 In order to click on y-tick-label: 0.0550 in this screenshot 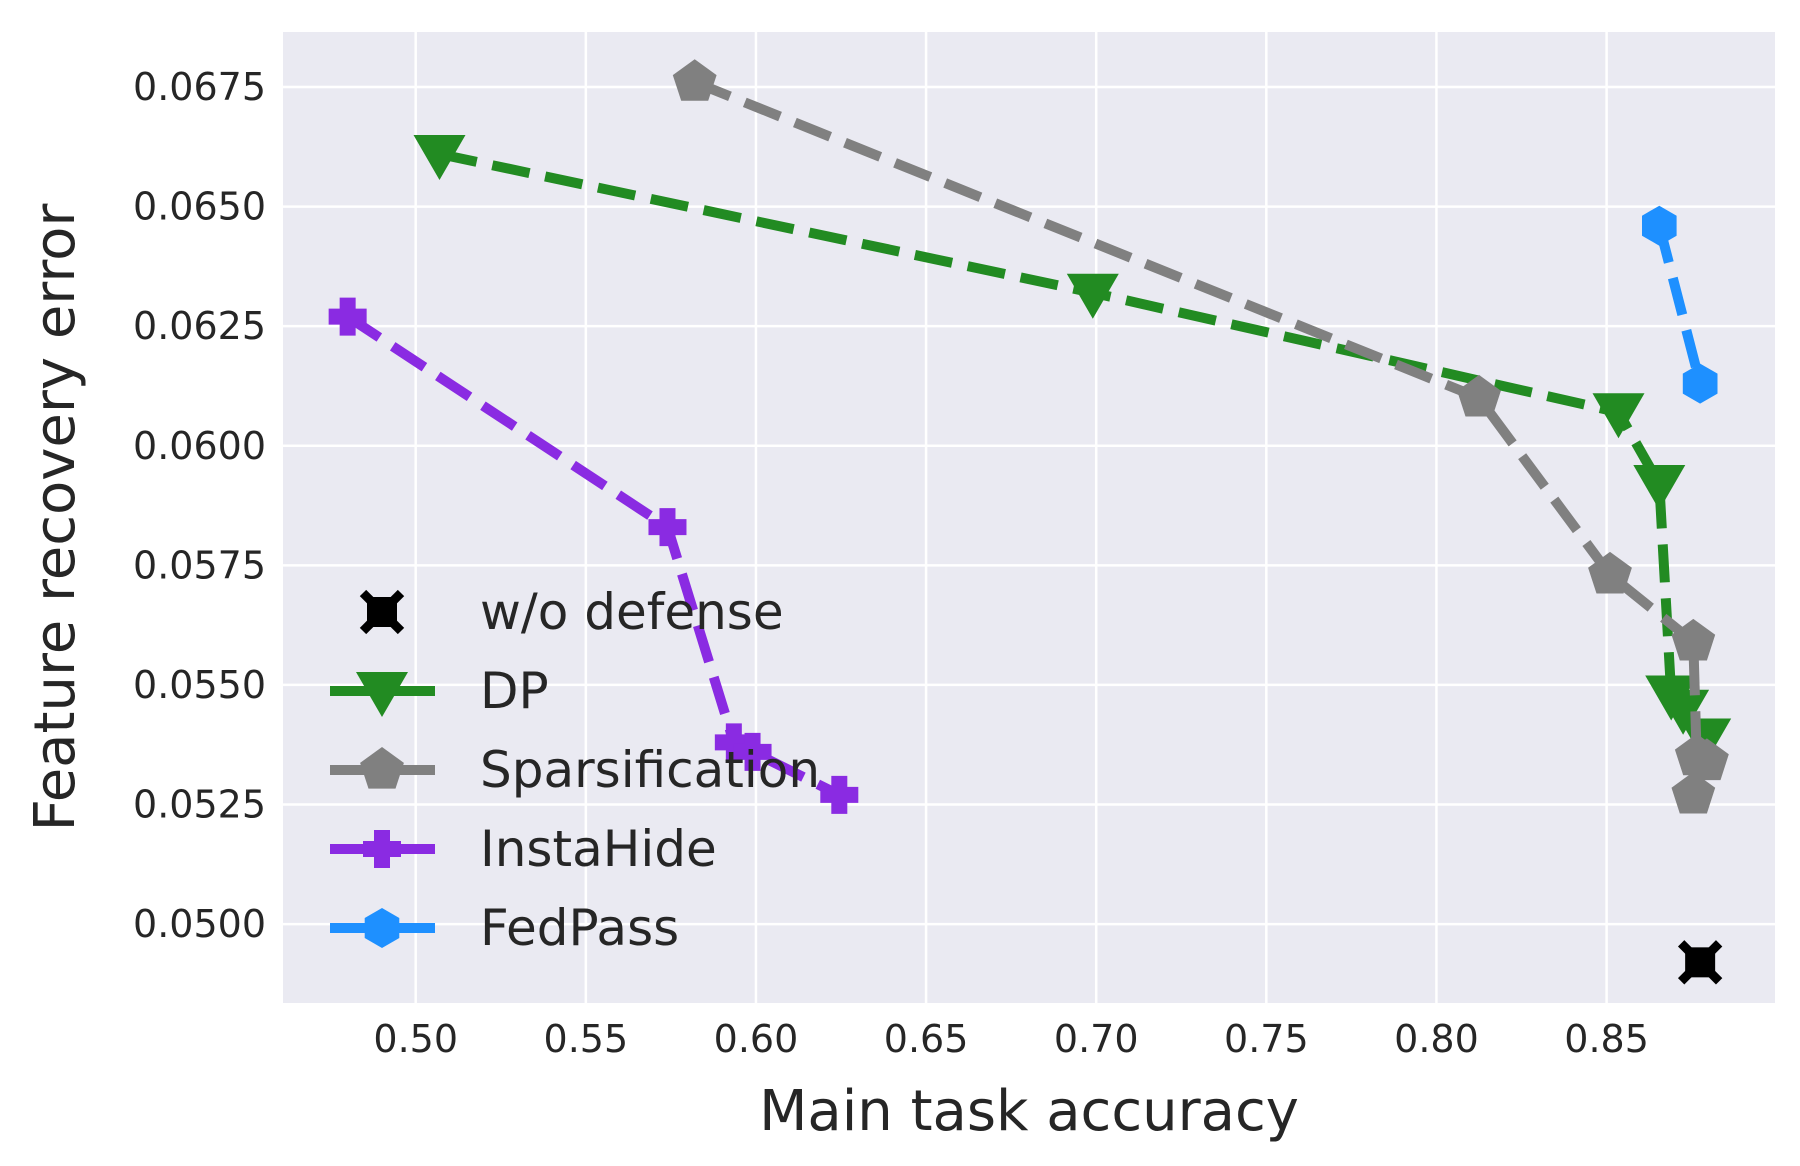, I will do `click(199, 685)`.